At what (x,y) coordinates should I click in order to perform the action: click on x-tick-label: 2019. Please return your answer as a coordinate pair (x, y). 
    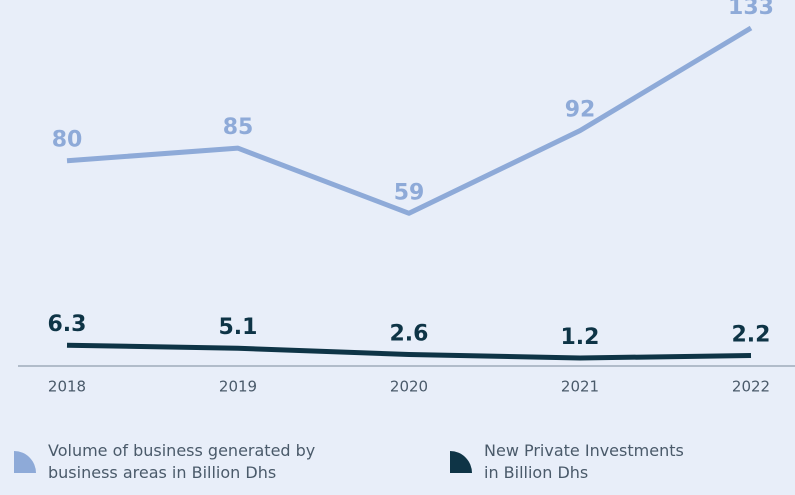
    Looking at the image, I should click on (238, 387).